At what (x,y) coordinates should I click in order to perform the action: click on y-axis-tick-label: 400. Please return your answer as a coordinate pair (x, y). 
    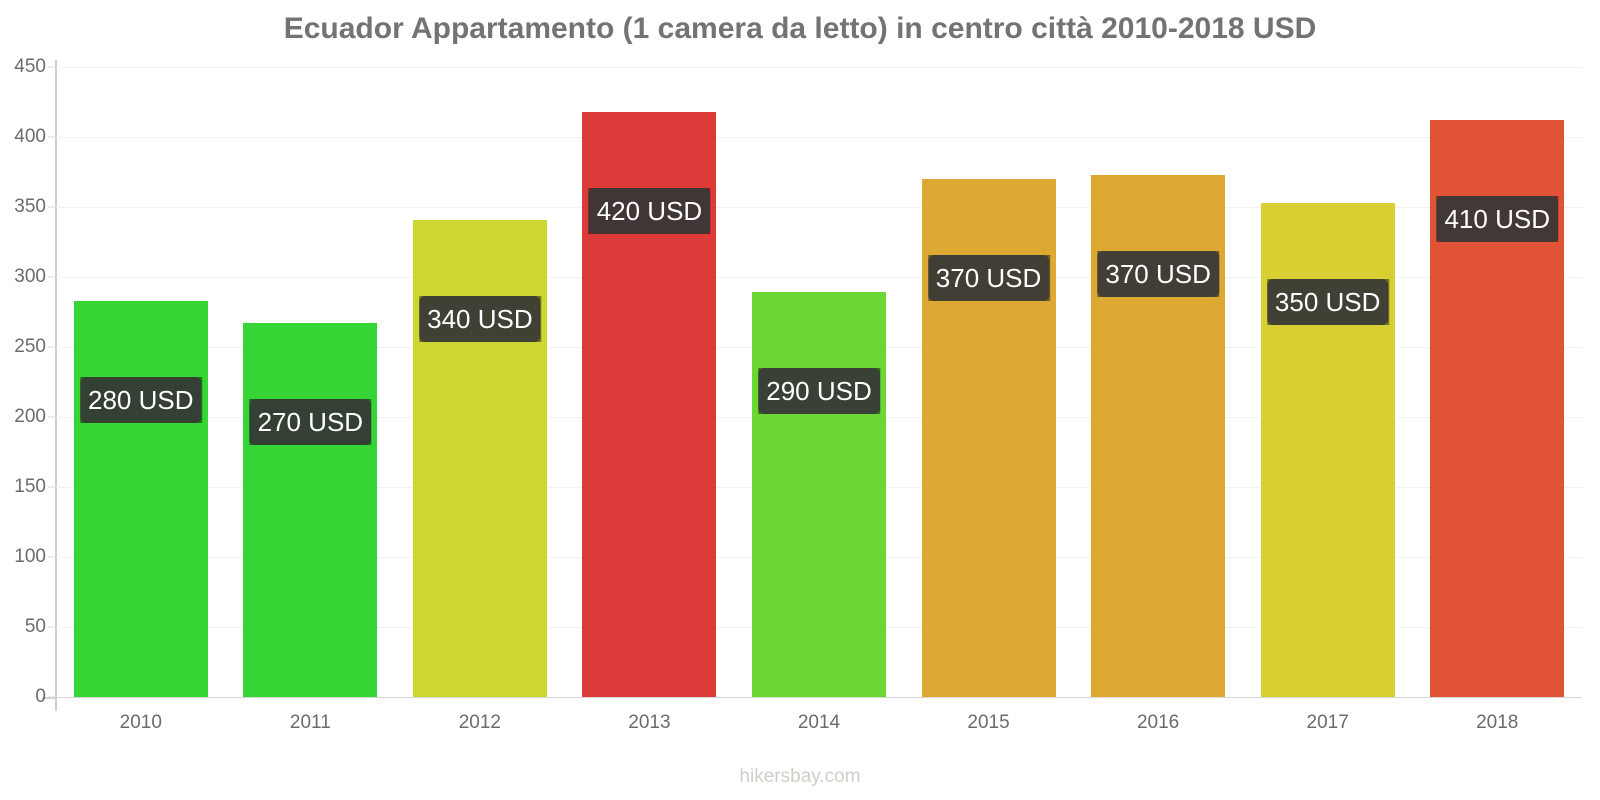
    Looking at the image, I should click on (30, 136).